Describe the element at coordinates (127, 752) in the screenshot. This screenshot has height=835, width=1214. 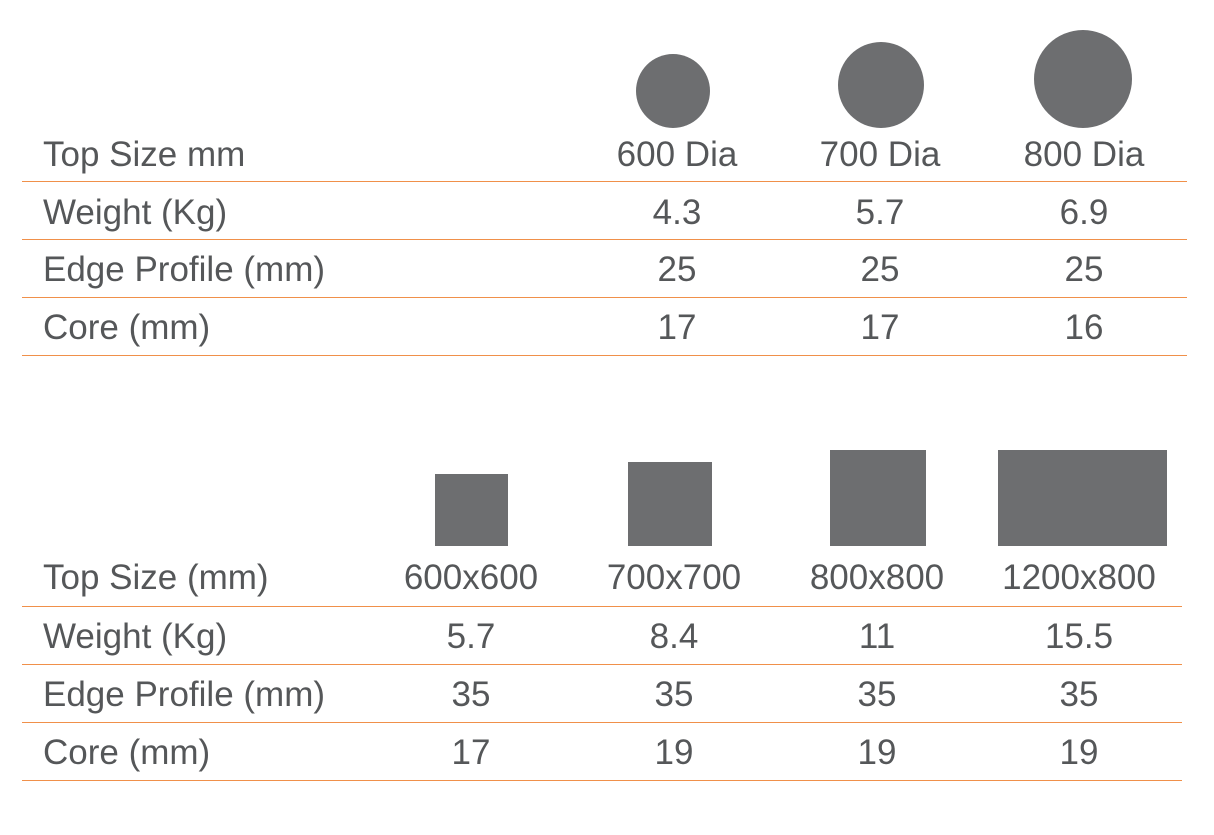
I see `rect-core-label: Core (mm)` at that location.